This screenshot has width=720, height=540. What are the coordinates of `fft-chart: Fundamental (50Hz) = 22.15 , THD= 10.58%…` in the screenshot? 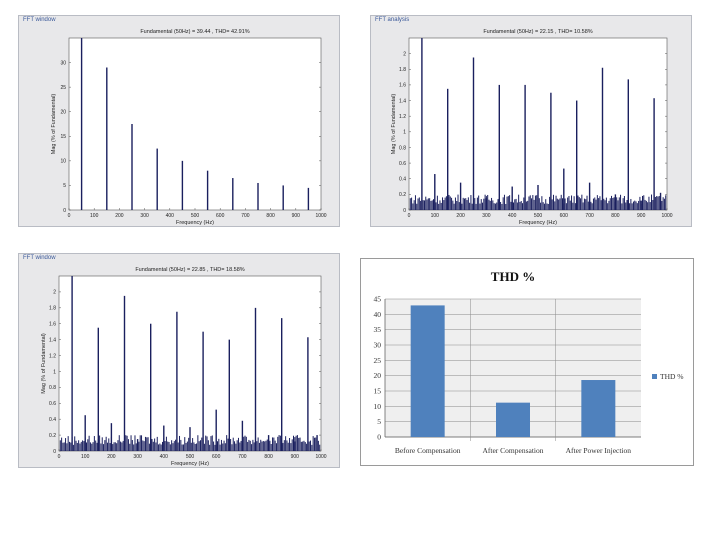 It's located at (532, 127).